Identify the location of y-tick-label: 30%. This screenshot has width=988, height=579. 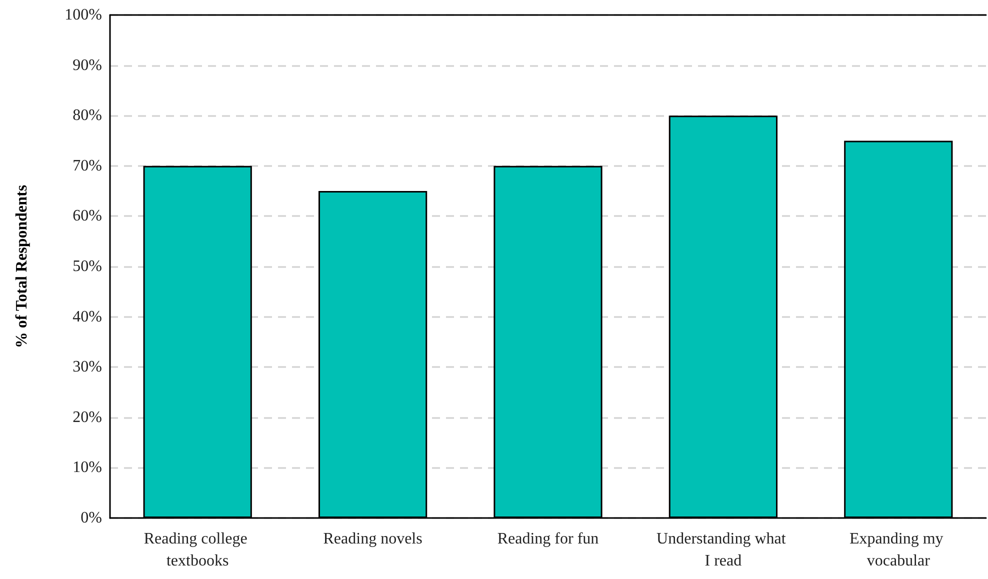
(87, 367).